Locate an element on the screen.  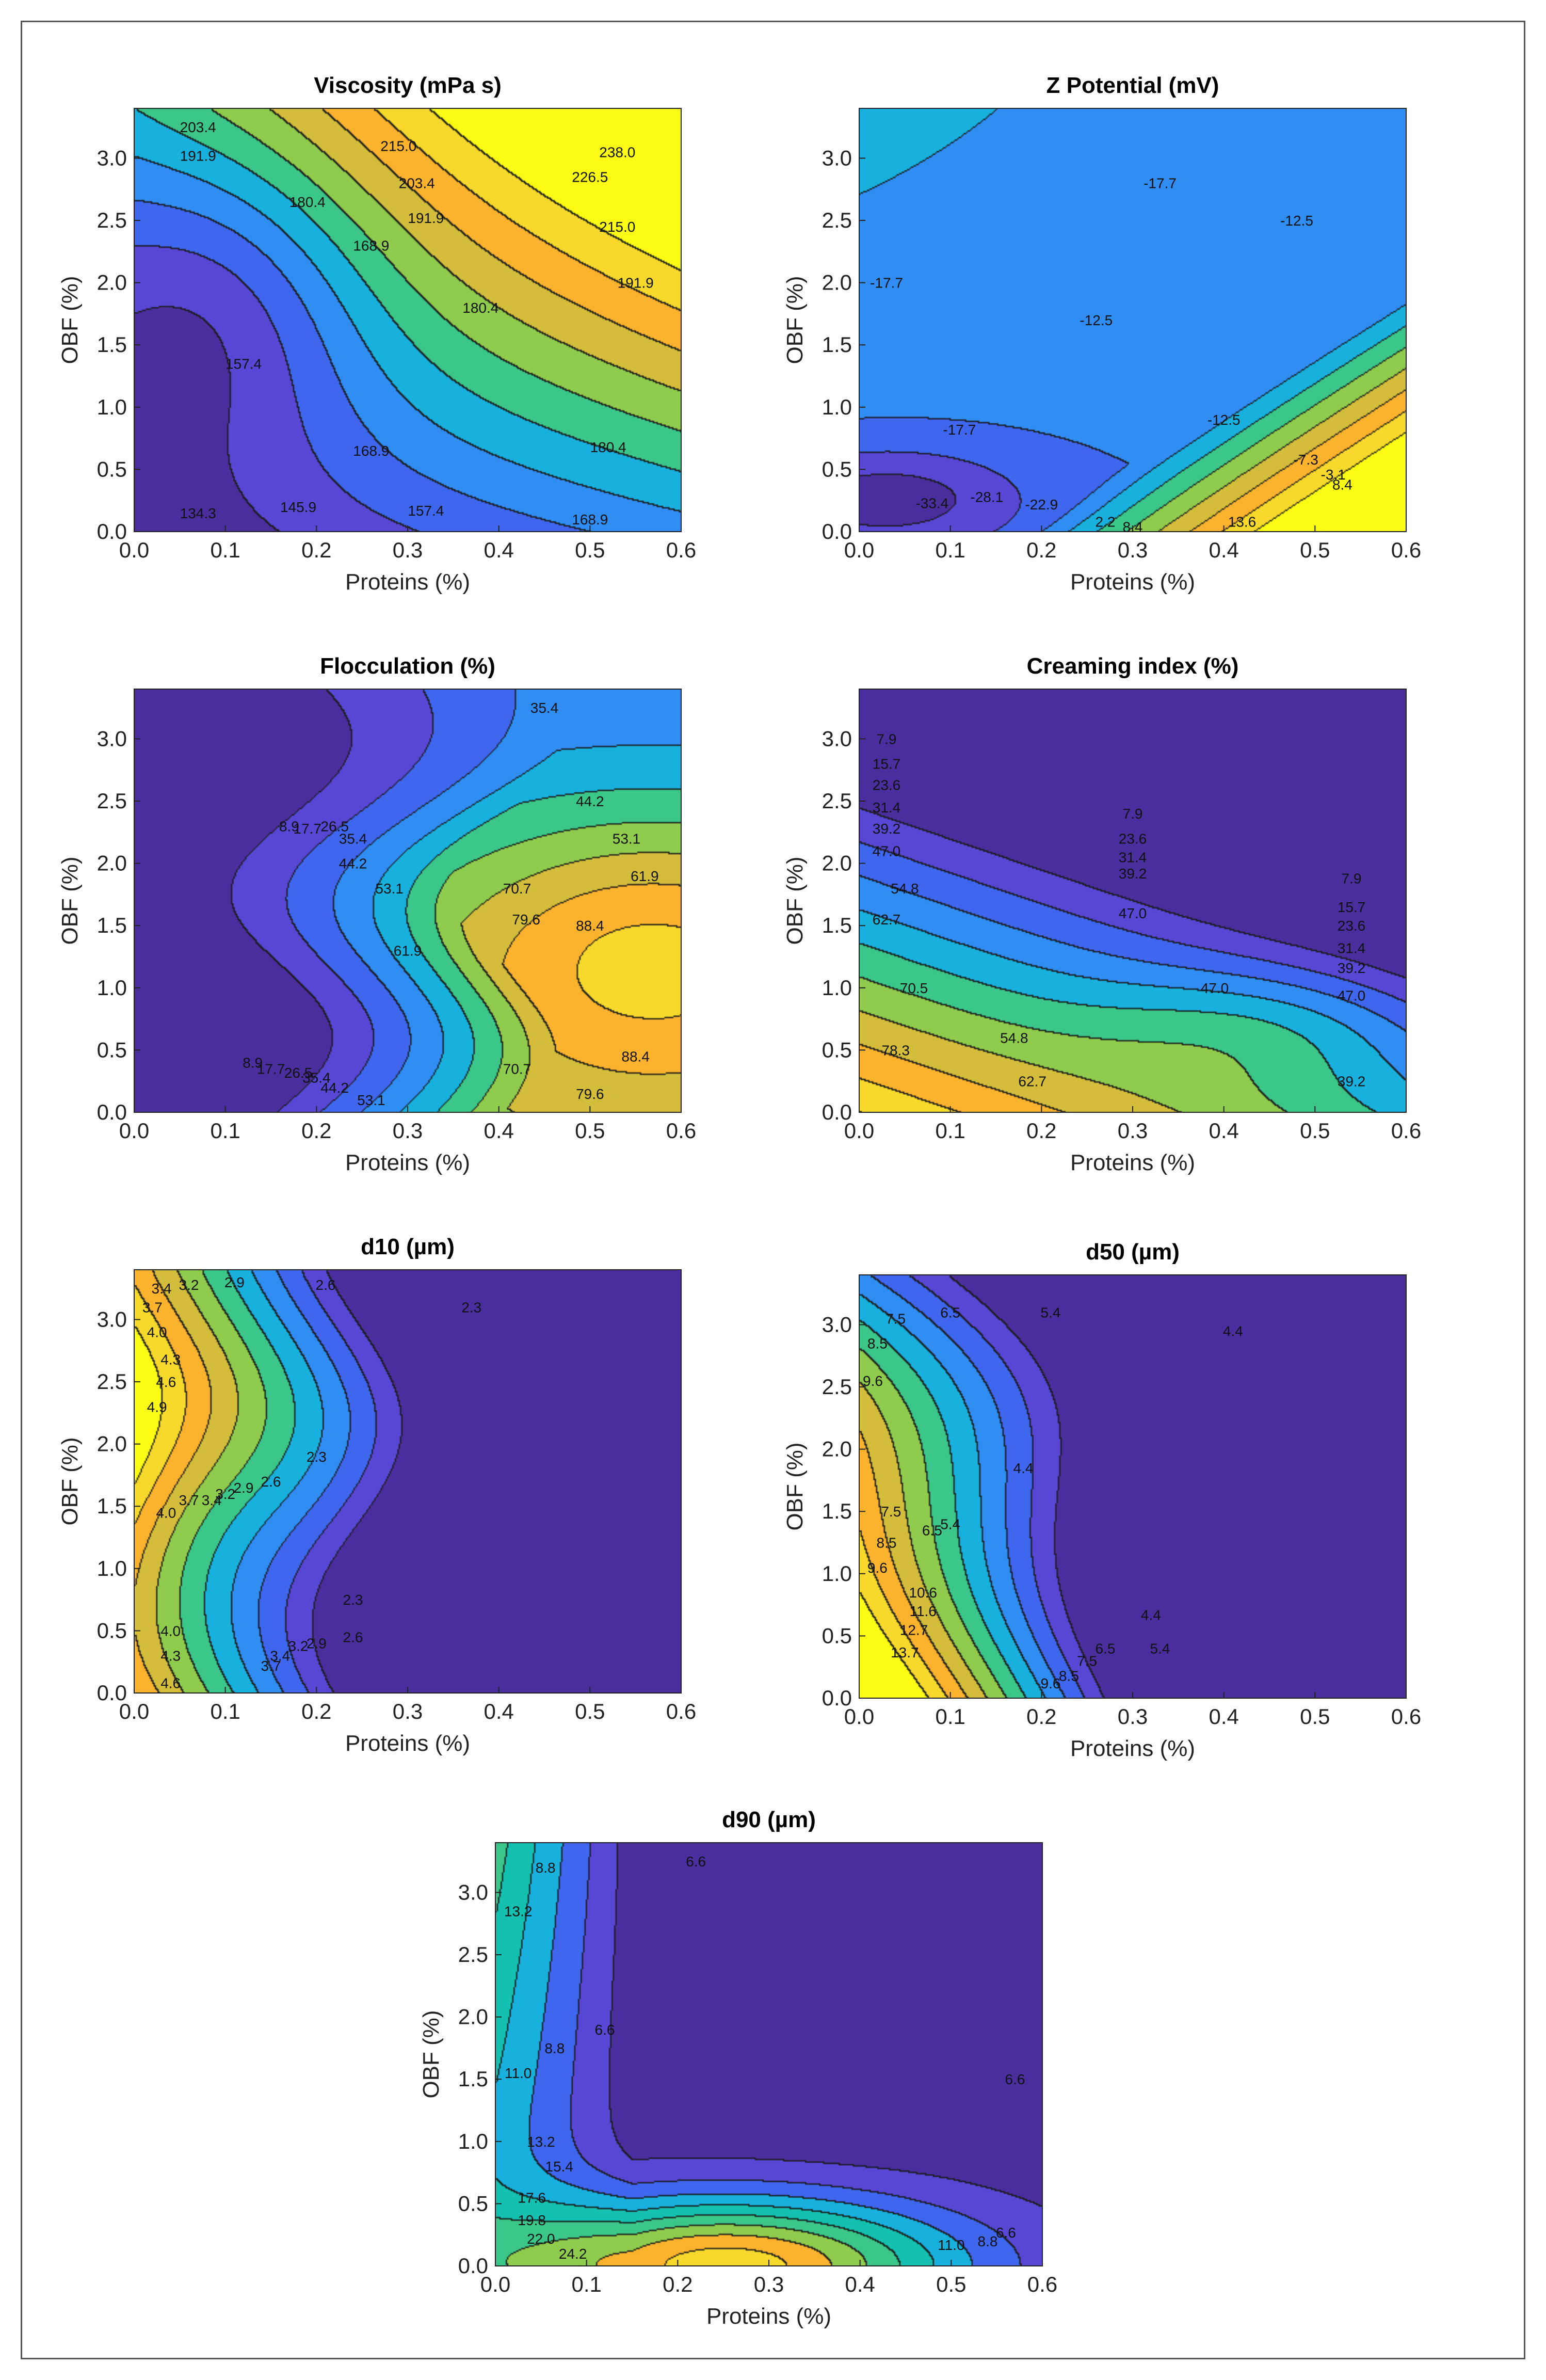
contour-label: 70.5 is located at coordinates (914, 988).